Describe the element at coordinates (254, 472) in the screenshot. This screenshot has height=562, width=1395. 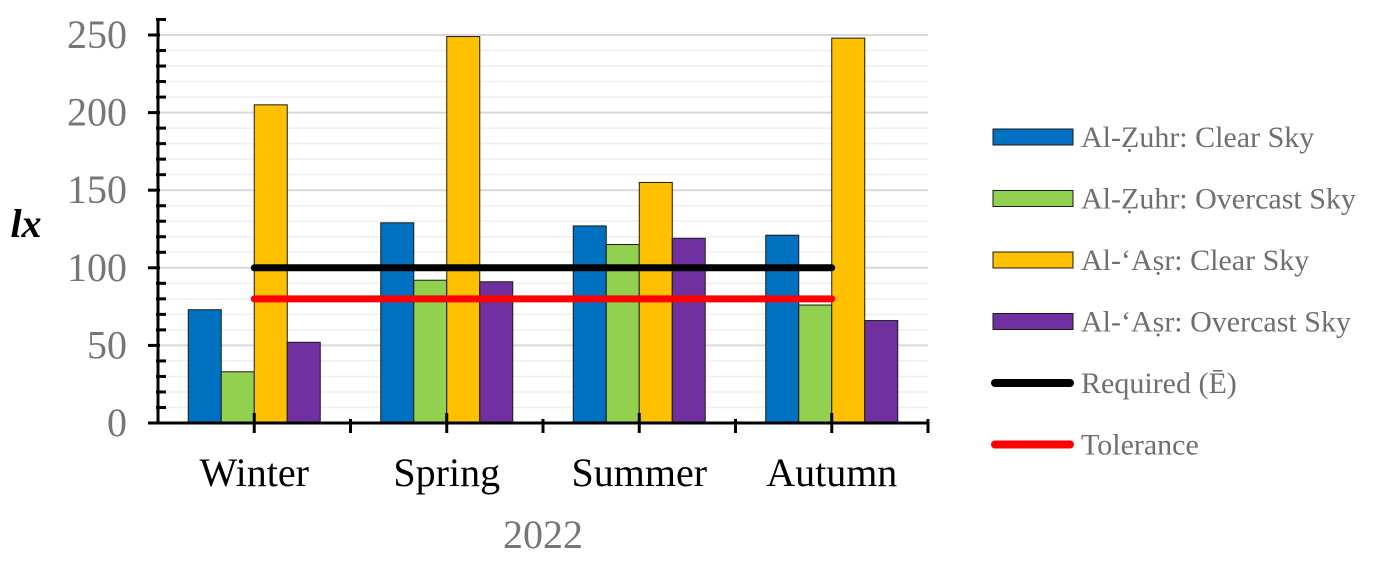
I see `x-category-label: Winter` at that location.